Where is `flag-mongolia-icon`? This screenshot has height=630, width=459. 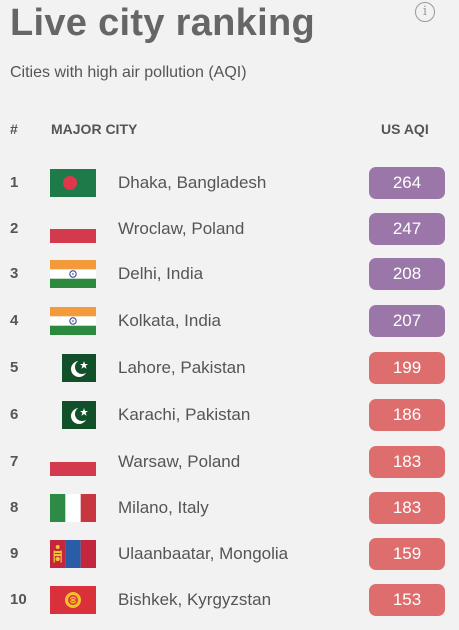
flag-mongolia-icon is located at coordinates (73, 554).